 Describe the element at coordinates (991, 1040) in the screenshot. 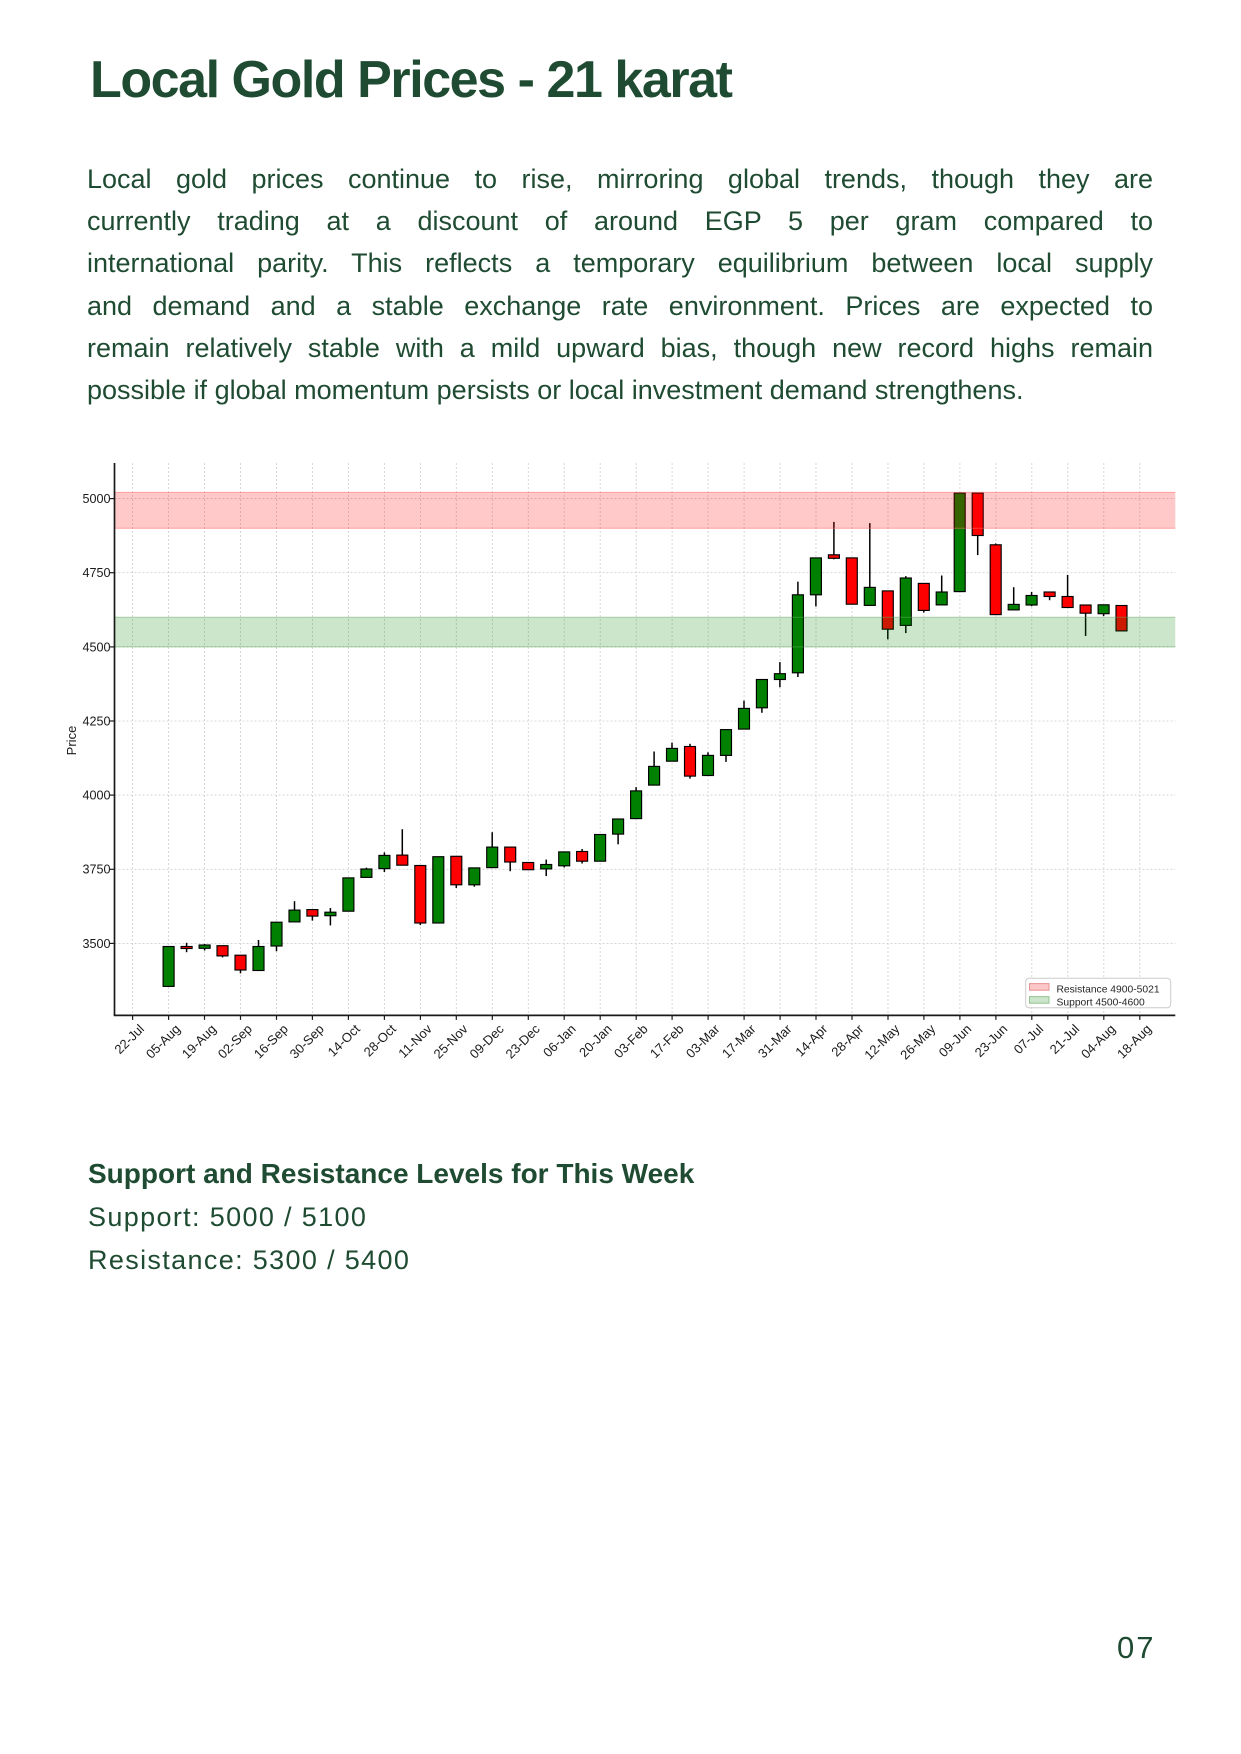

I see `svg-text: 23-Jun` at that location.